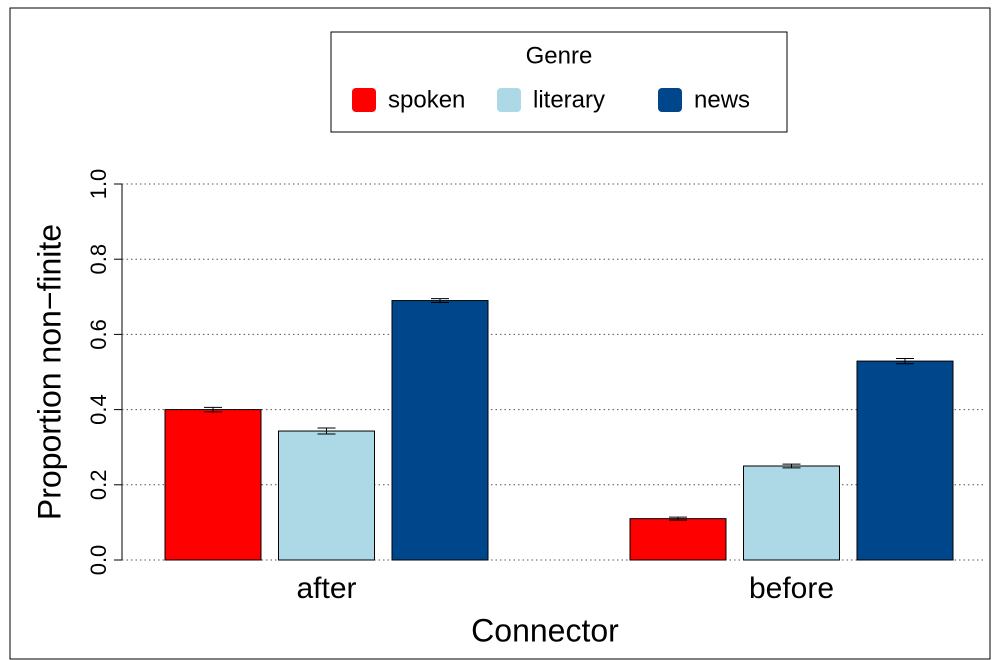  What do you see at coordinates (559, 82) in the screenshot?
I see `legend-box` at bounding box center [559, 82].